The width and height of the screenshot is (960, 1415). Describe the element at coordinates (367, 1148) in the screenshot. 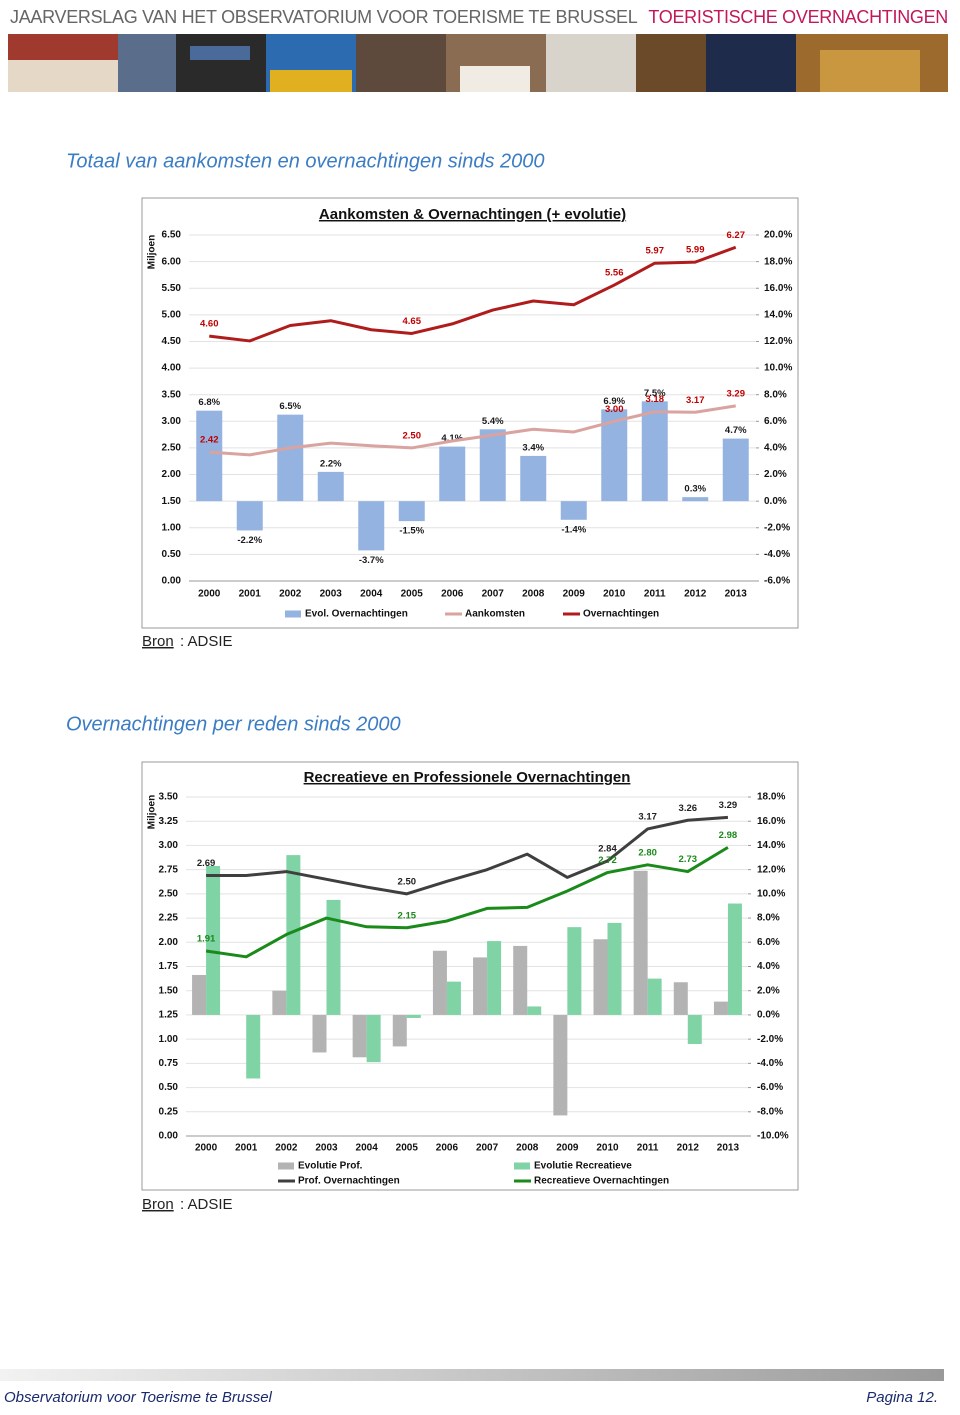

I see `x-tick-label: 2004` at that location.